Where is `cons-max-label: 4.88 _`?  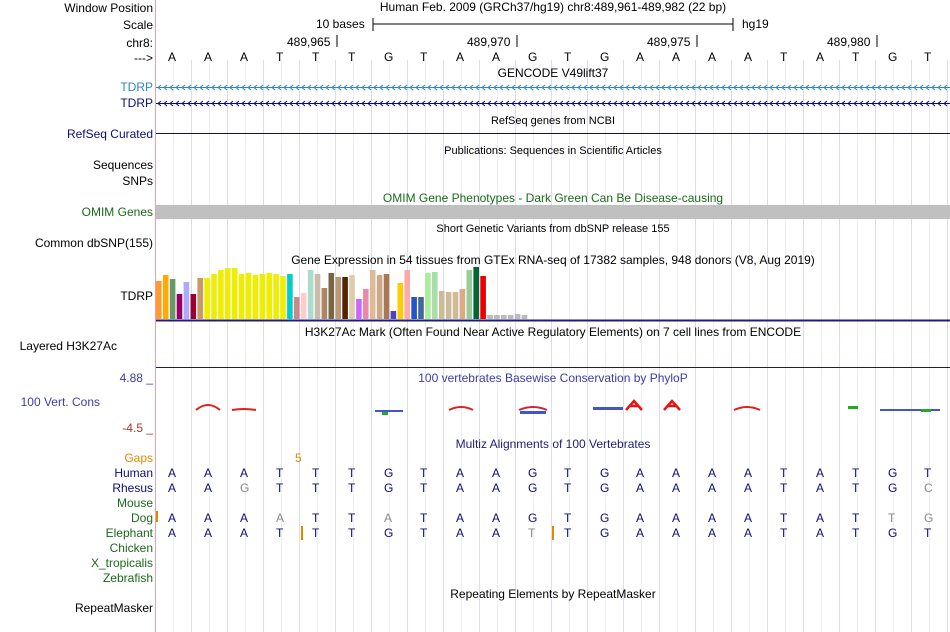 cons-max-label: 4.88 _ is located at coordinates (136, 378).